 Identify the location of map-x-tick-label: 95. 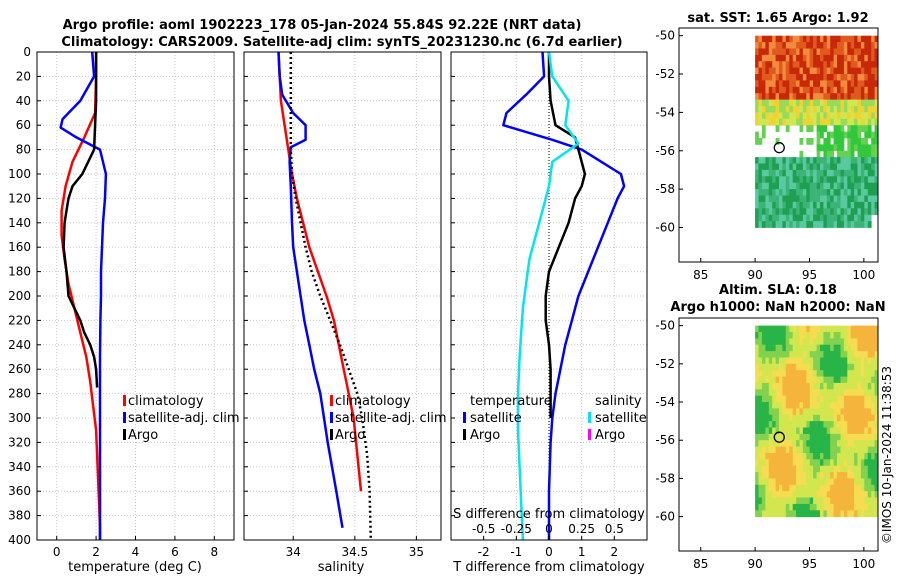
(809, 275).